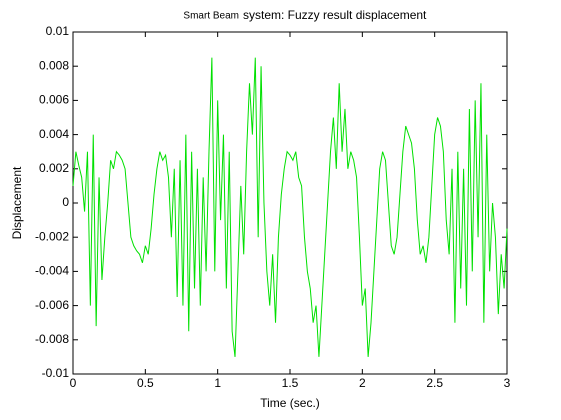  I want to click on y-tick-label: 0, so click(65, 202).